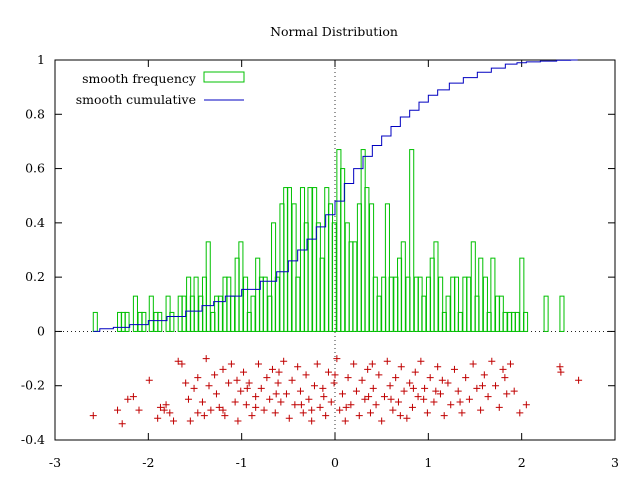 The image size is (640, 480). Describe the element at coordinates (615, 462) in the screenshot. I see `x-tick-label: 3` at that location.